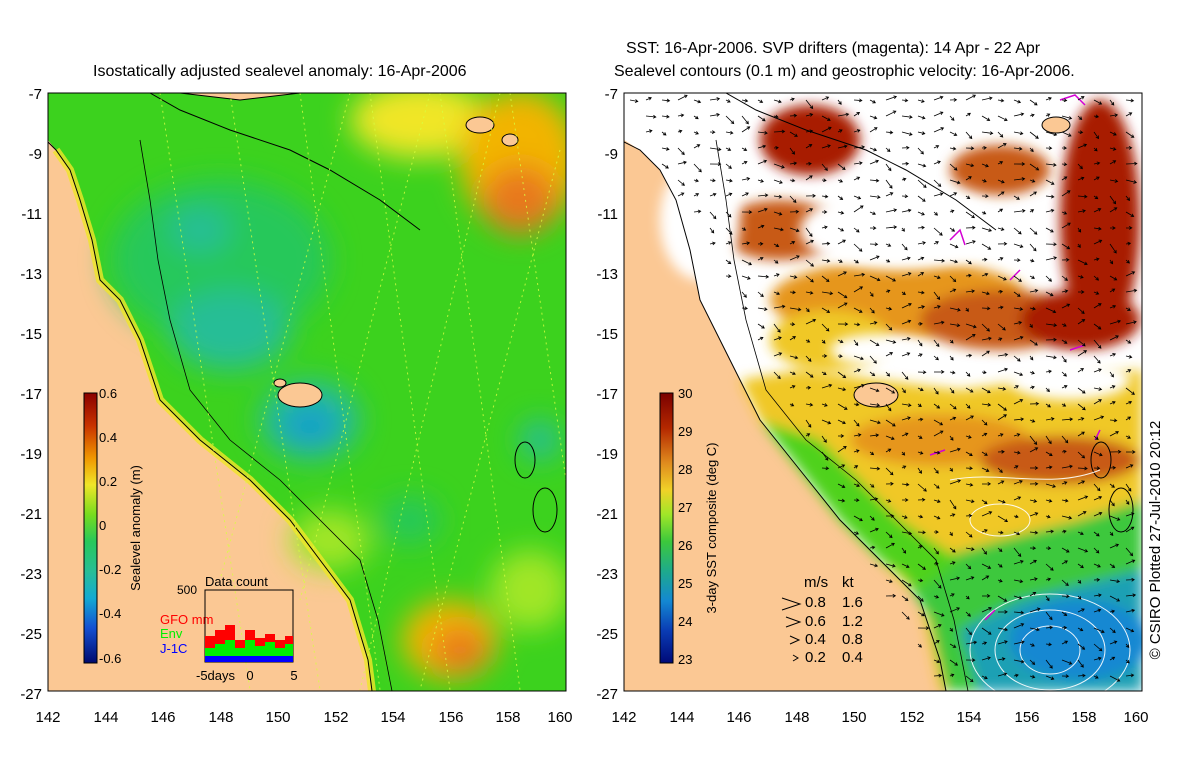 This screenshot has height=780, width=1200. What do you see at coordinates (685, 621) in the screenshot?
I see `right-colorbar-tick: 24` at bounding box center [685, 621].